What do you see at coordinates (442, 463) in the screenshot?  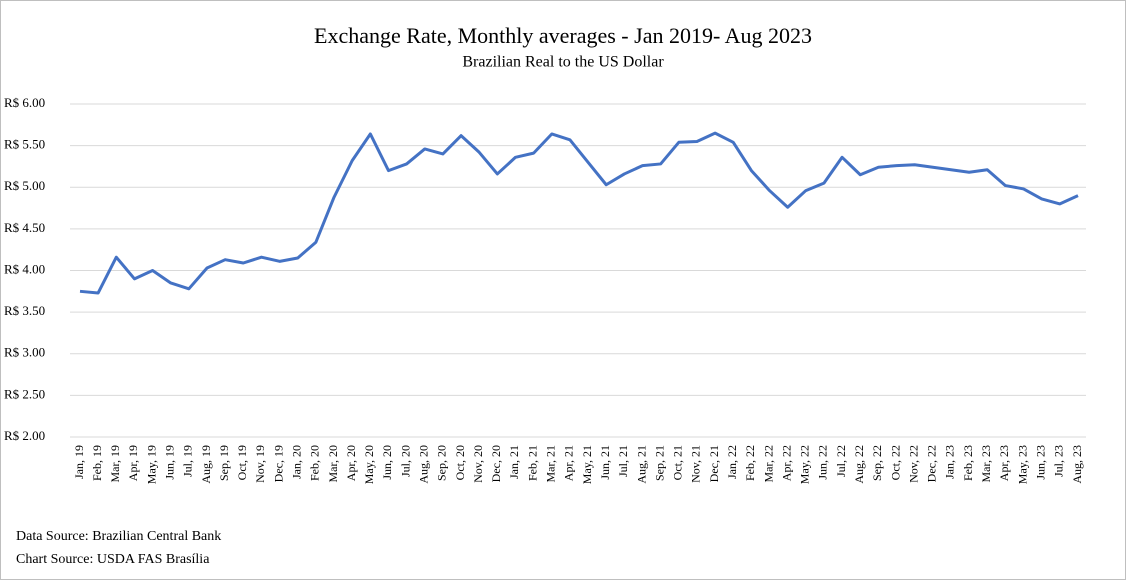 I see `x-tick-label: Sep, 20` at bounding box center [442, 463].